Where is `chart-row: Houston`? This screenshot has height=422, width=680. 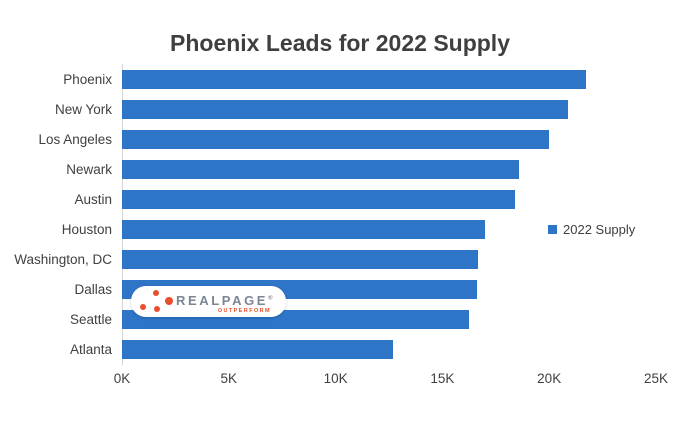
chart-row: Houston is located at coordinates (328, 229).